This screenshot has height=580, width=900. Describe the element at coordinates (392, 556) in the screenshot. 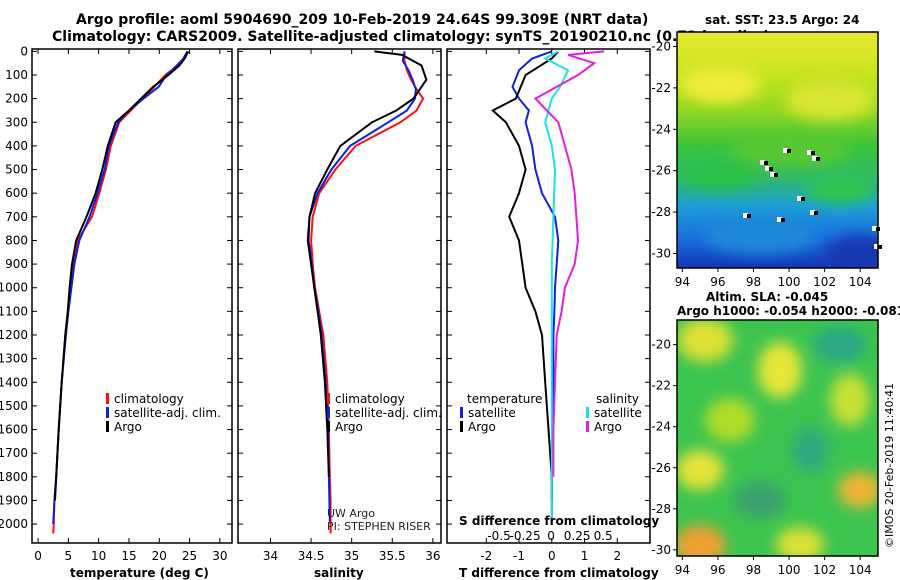

I see `x-tick-label: 35.5` at that location.